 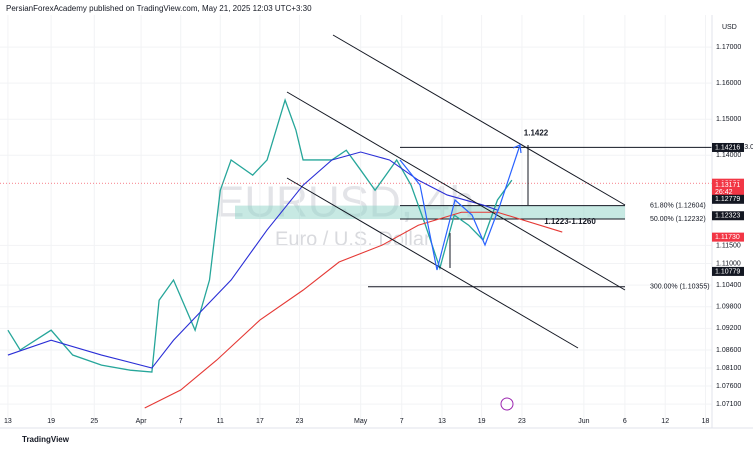 What do you see at coordinates (728, 350) in the screenshot?
I see `y-tick-label: 1.08600` at bounding box center [728, 350].